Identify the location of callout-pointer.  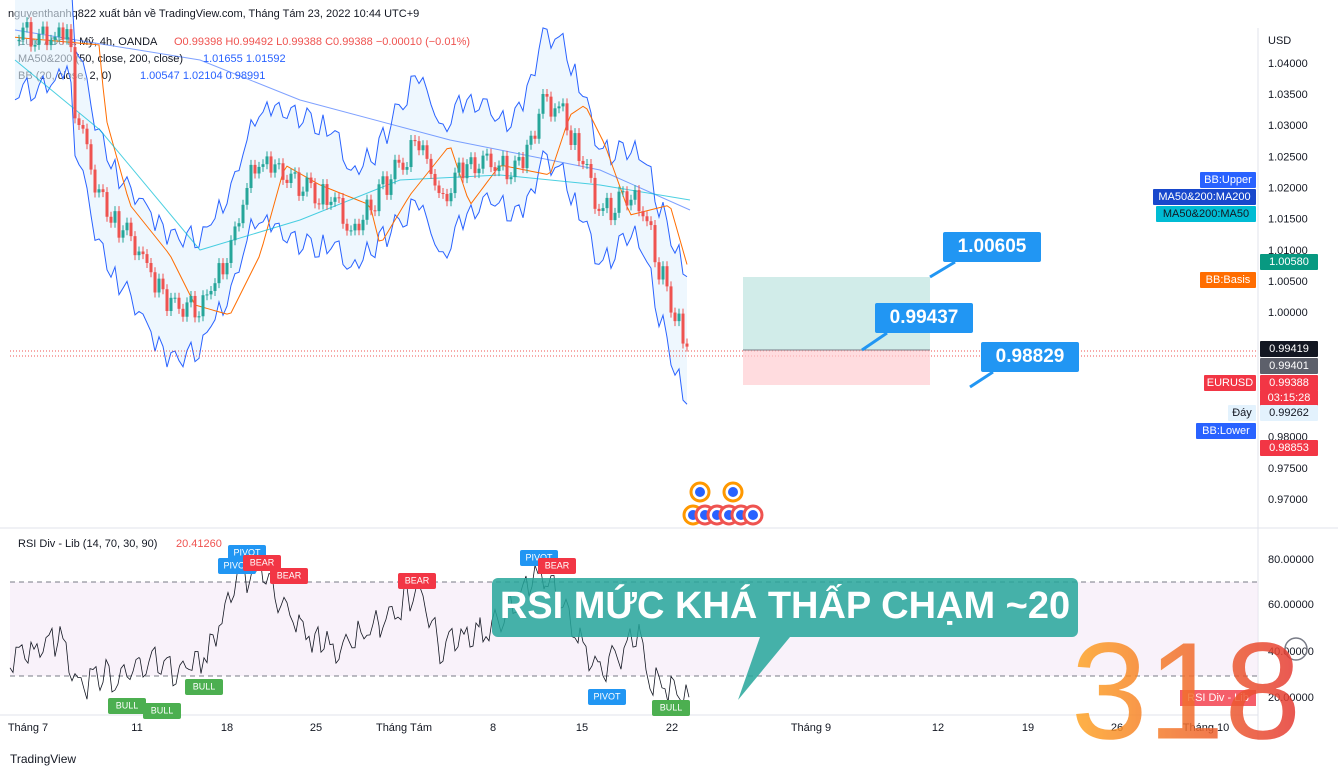
(874, 341).